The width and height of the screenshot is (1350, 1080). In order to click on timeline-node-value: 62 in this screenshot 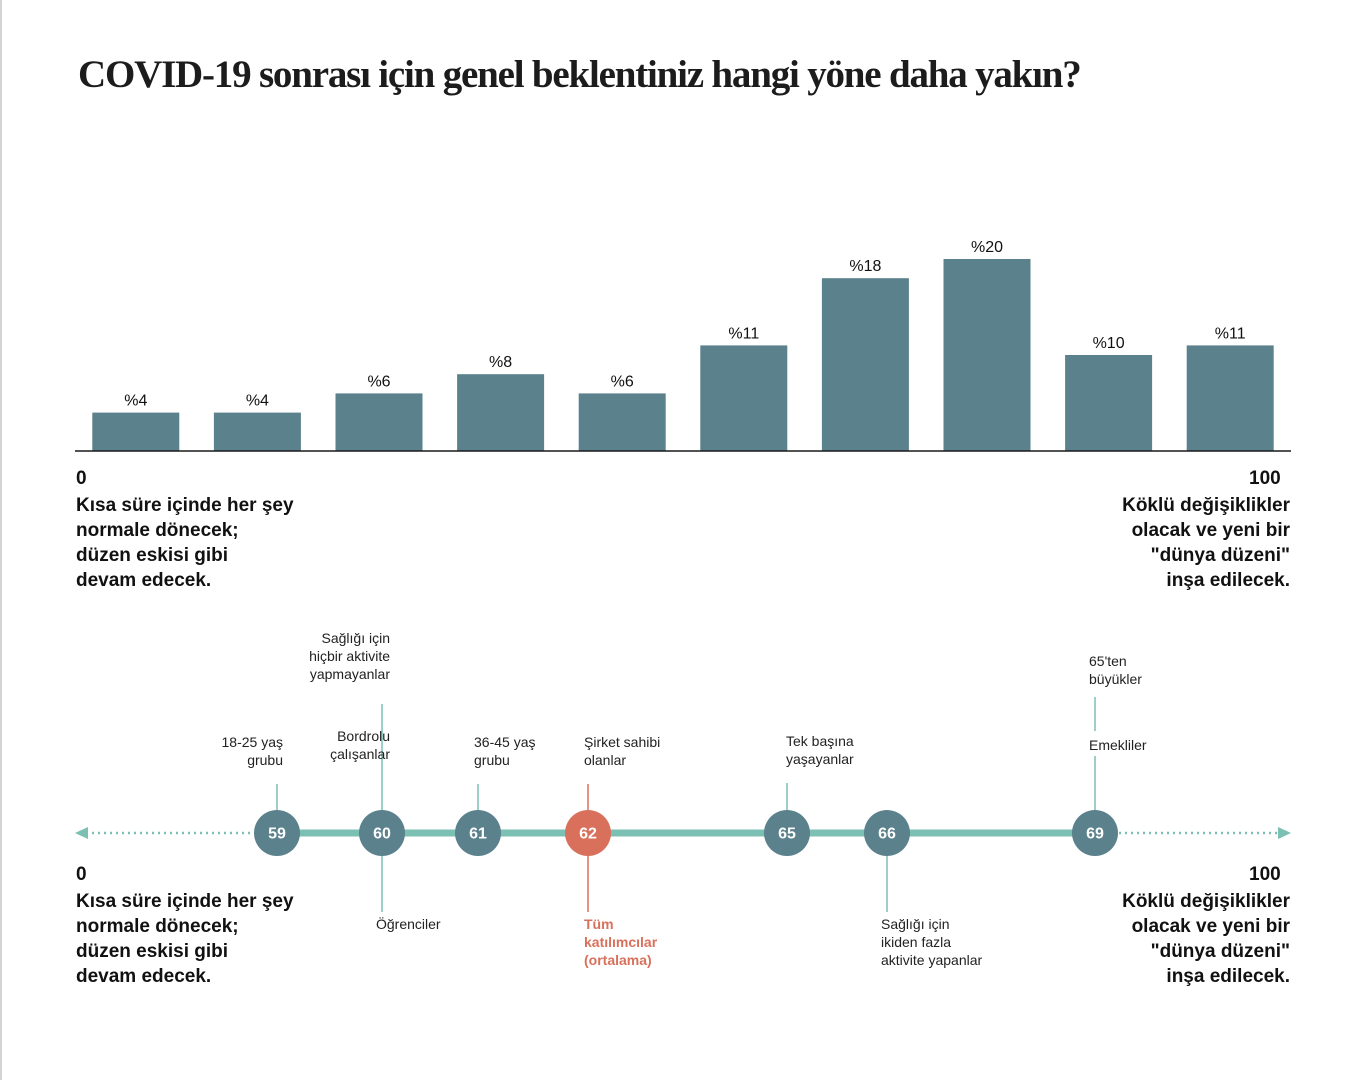, I will do `click(588, 834)`.